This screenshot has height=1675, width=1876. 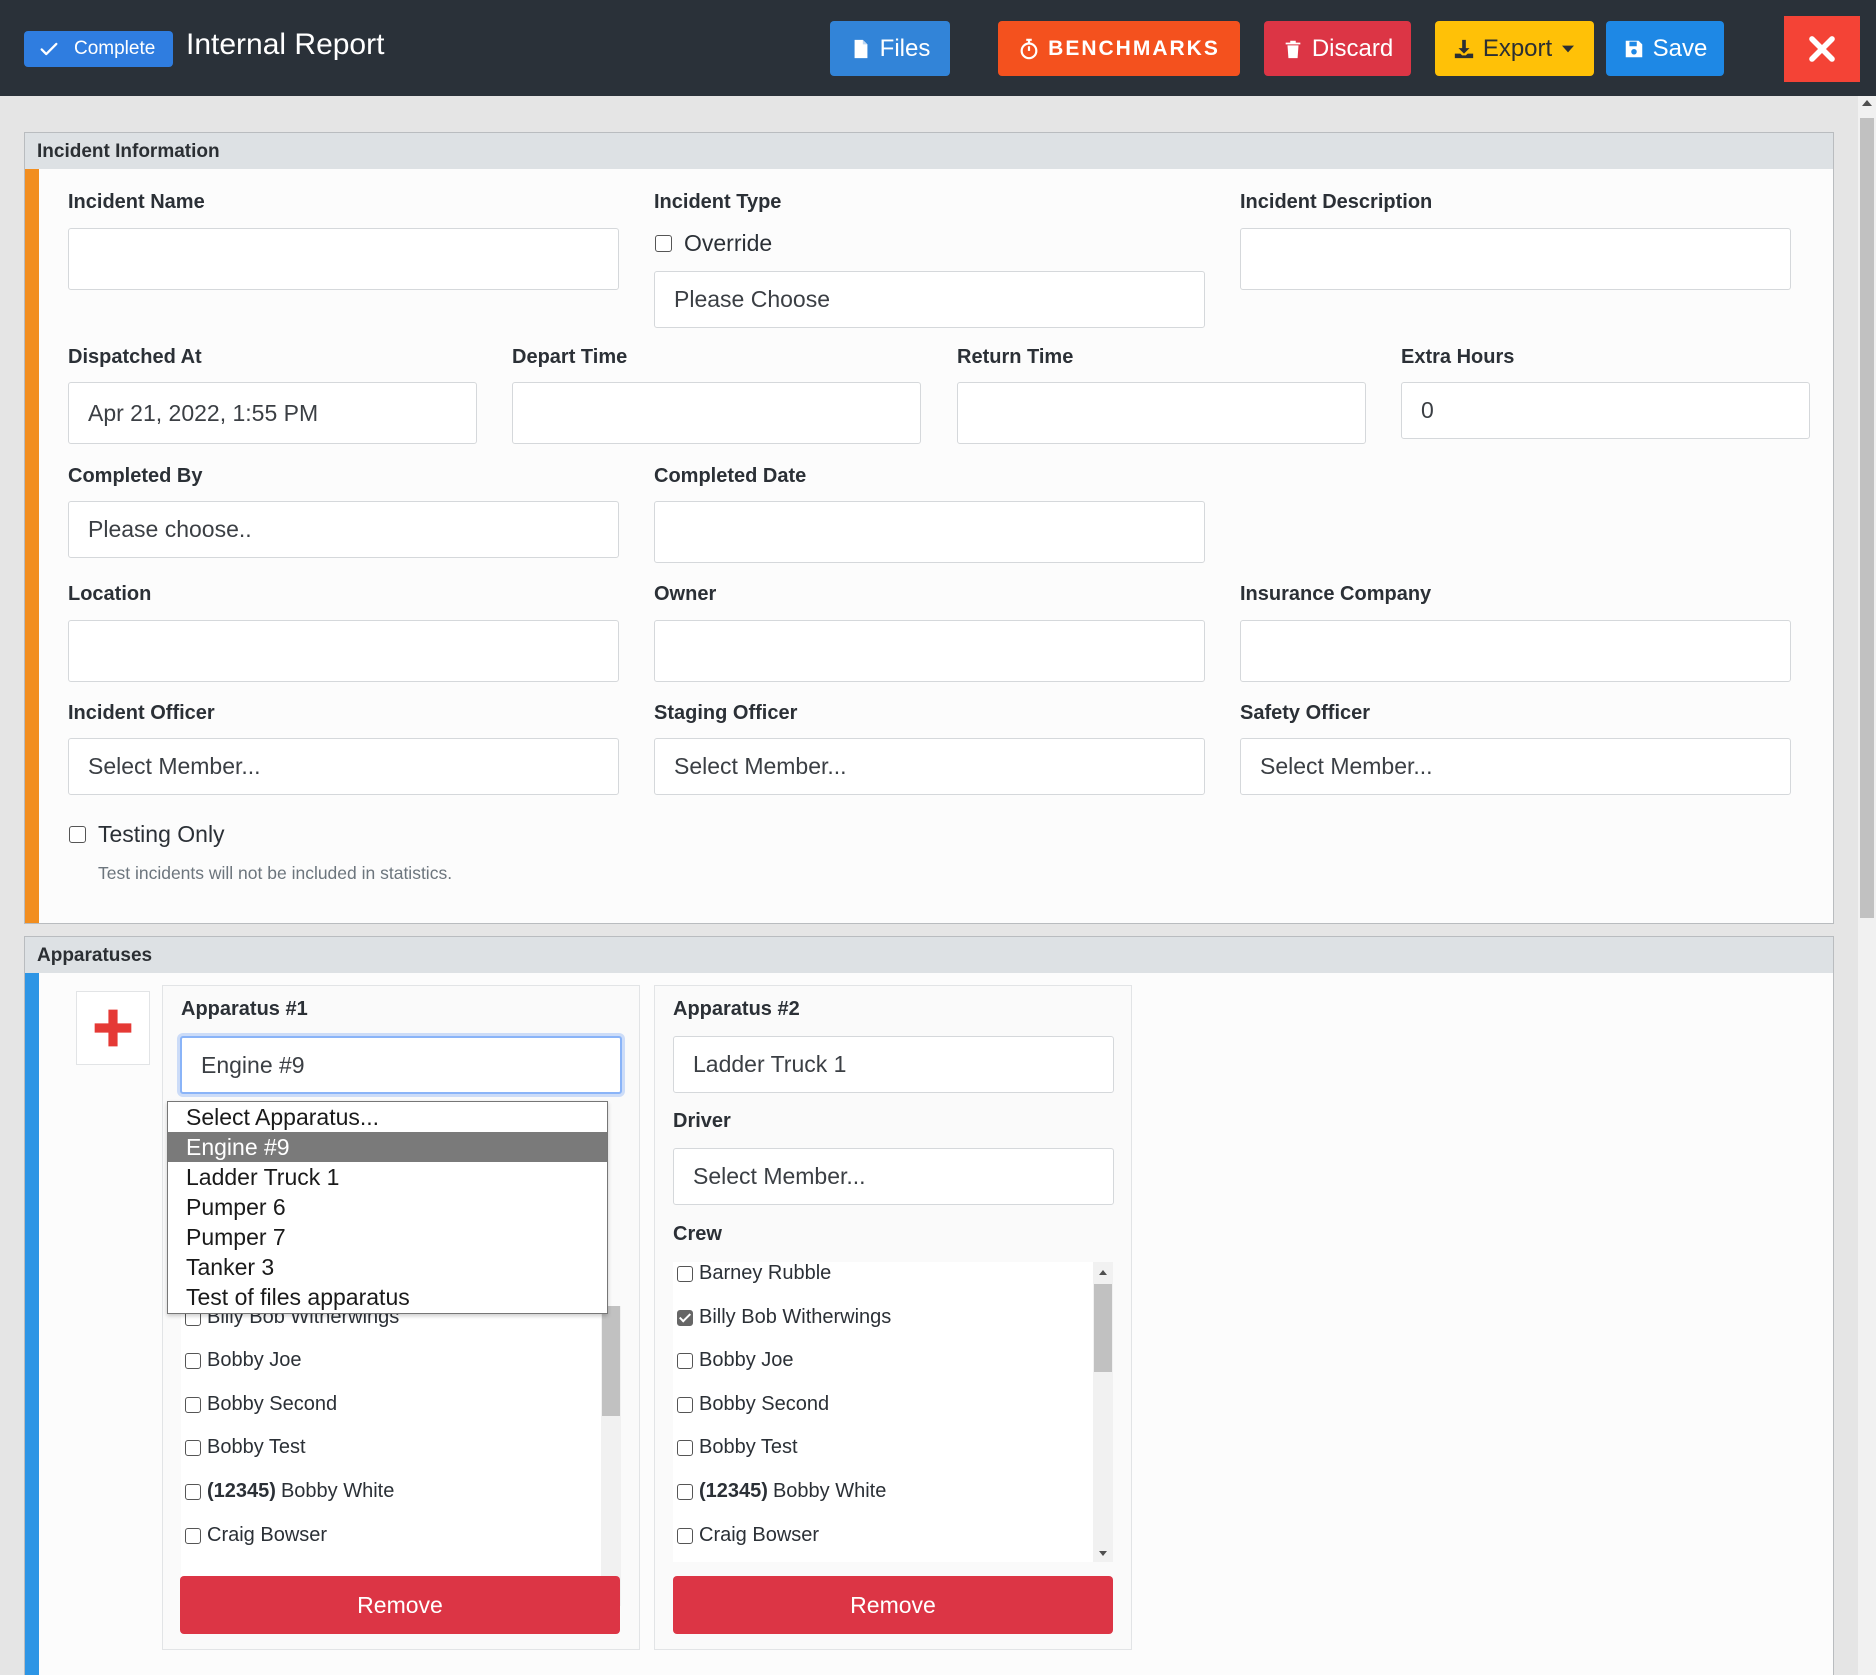 I want to click on status-badge: Complete, so click(x=98, y=49).